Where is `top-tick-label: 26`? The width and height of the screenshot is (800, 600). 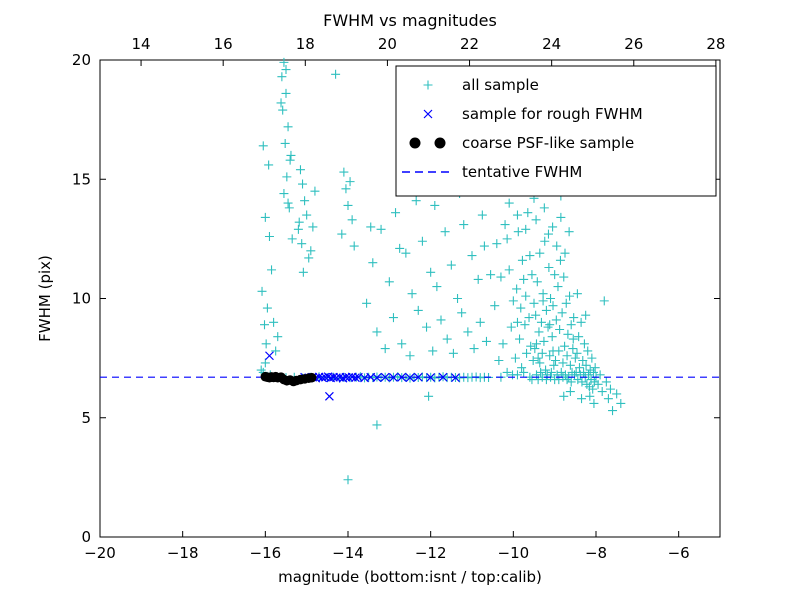
top-tick-label: 26 is located at coordinates (633, 44).